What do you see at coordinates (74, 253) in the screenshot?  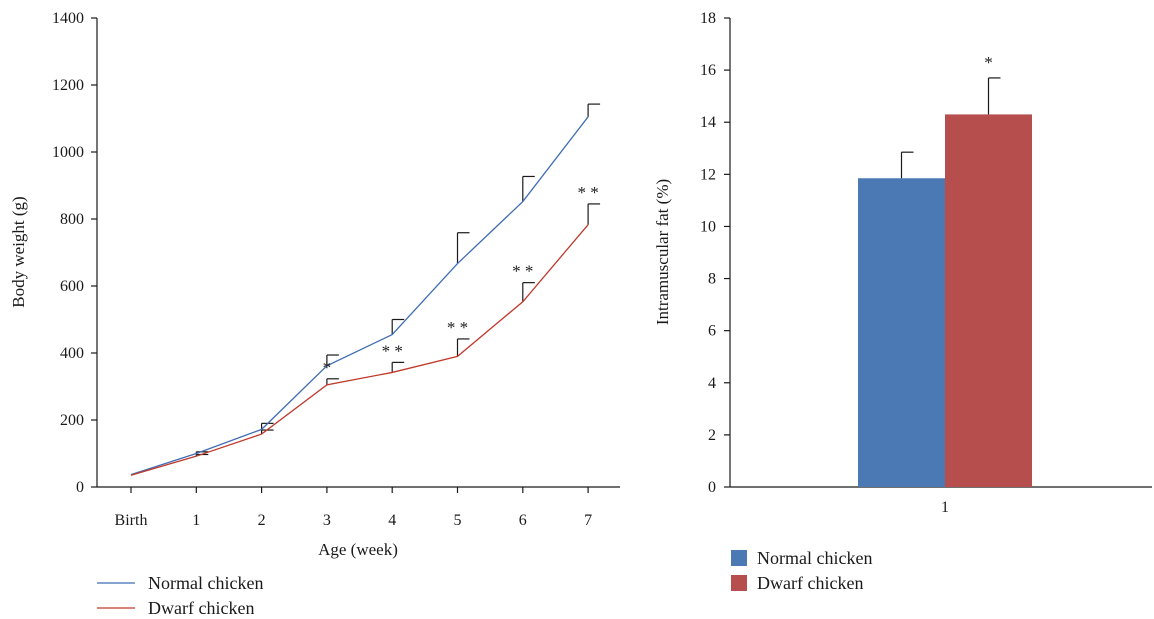 I see `y-axis-ticks: 0 200 400 600 800 1000 1200 1400` at bounding box center [74, 253].